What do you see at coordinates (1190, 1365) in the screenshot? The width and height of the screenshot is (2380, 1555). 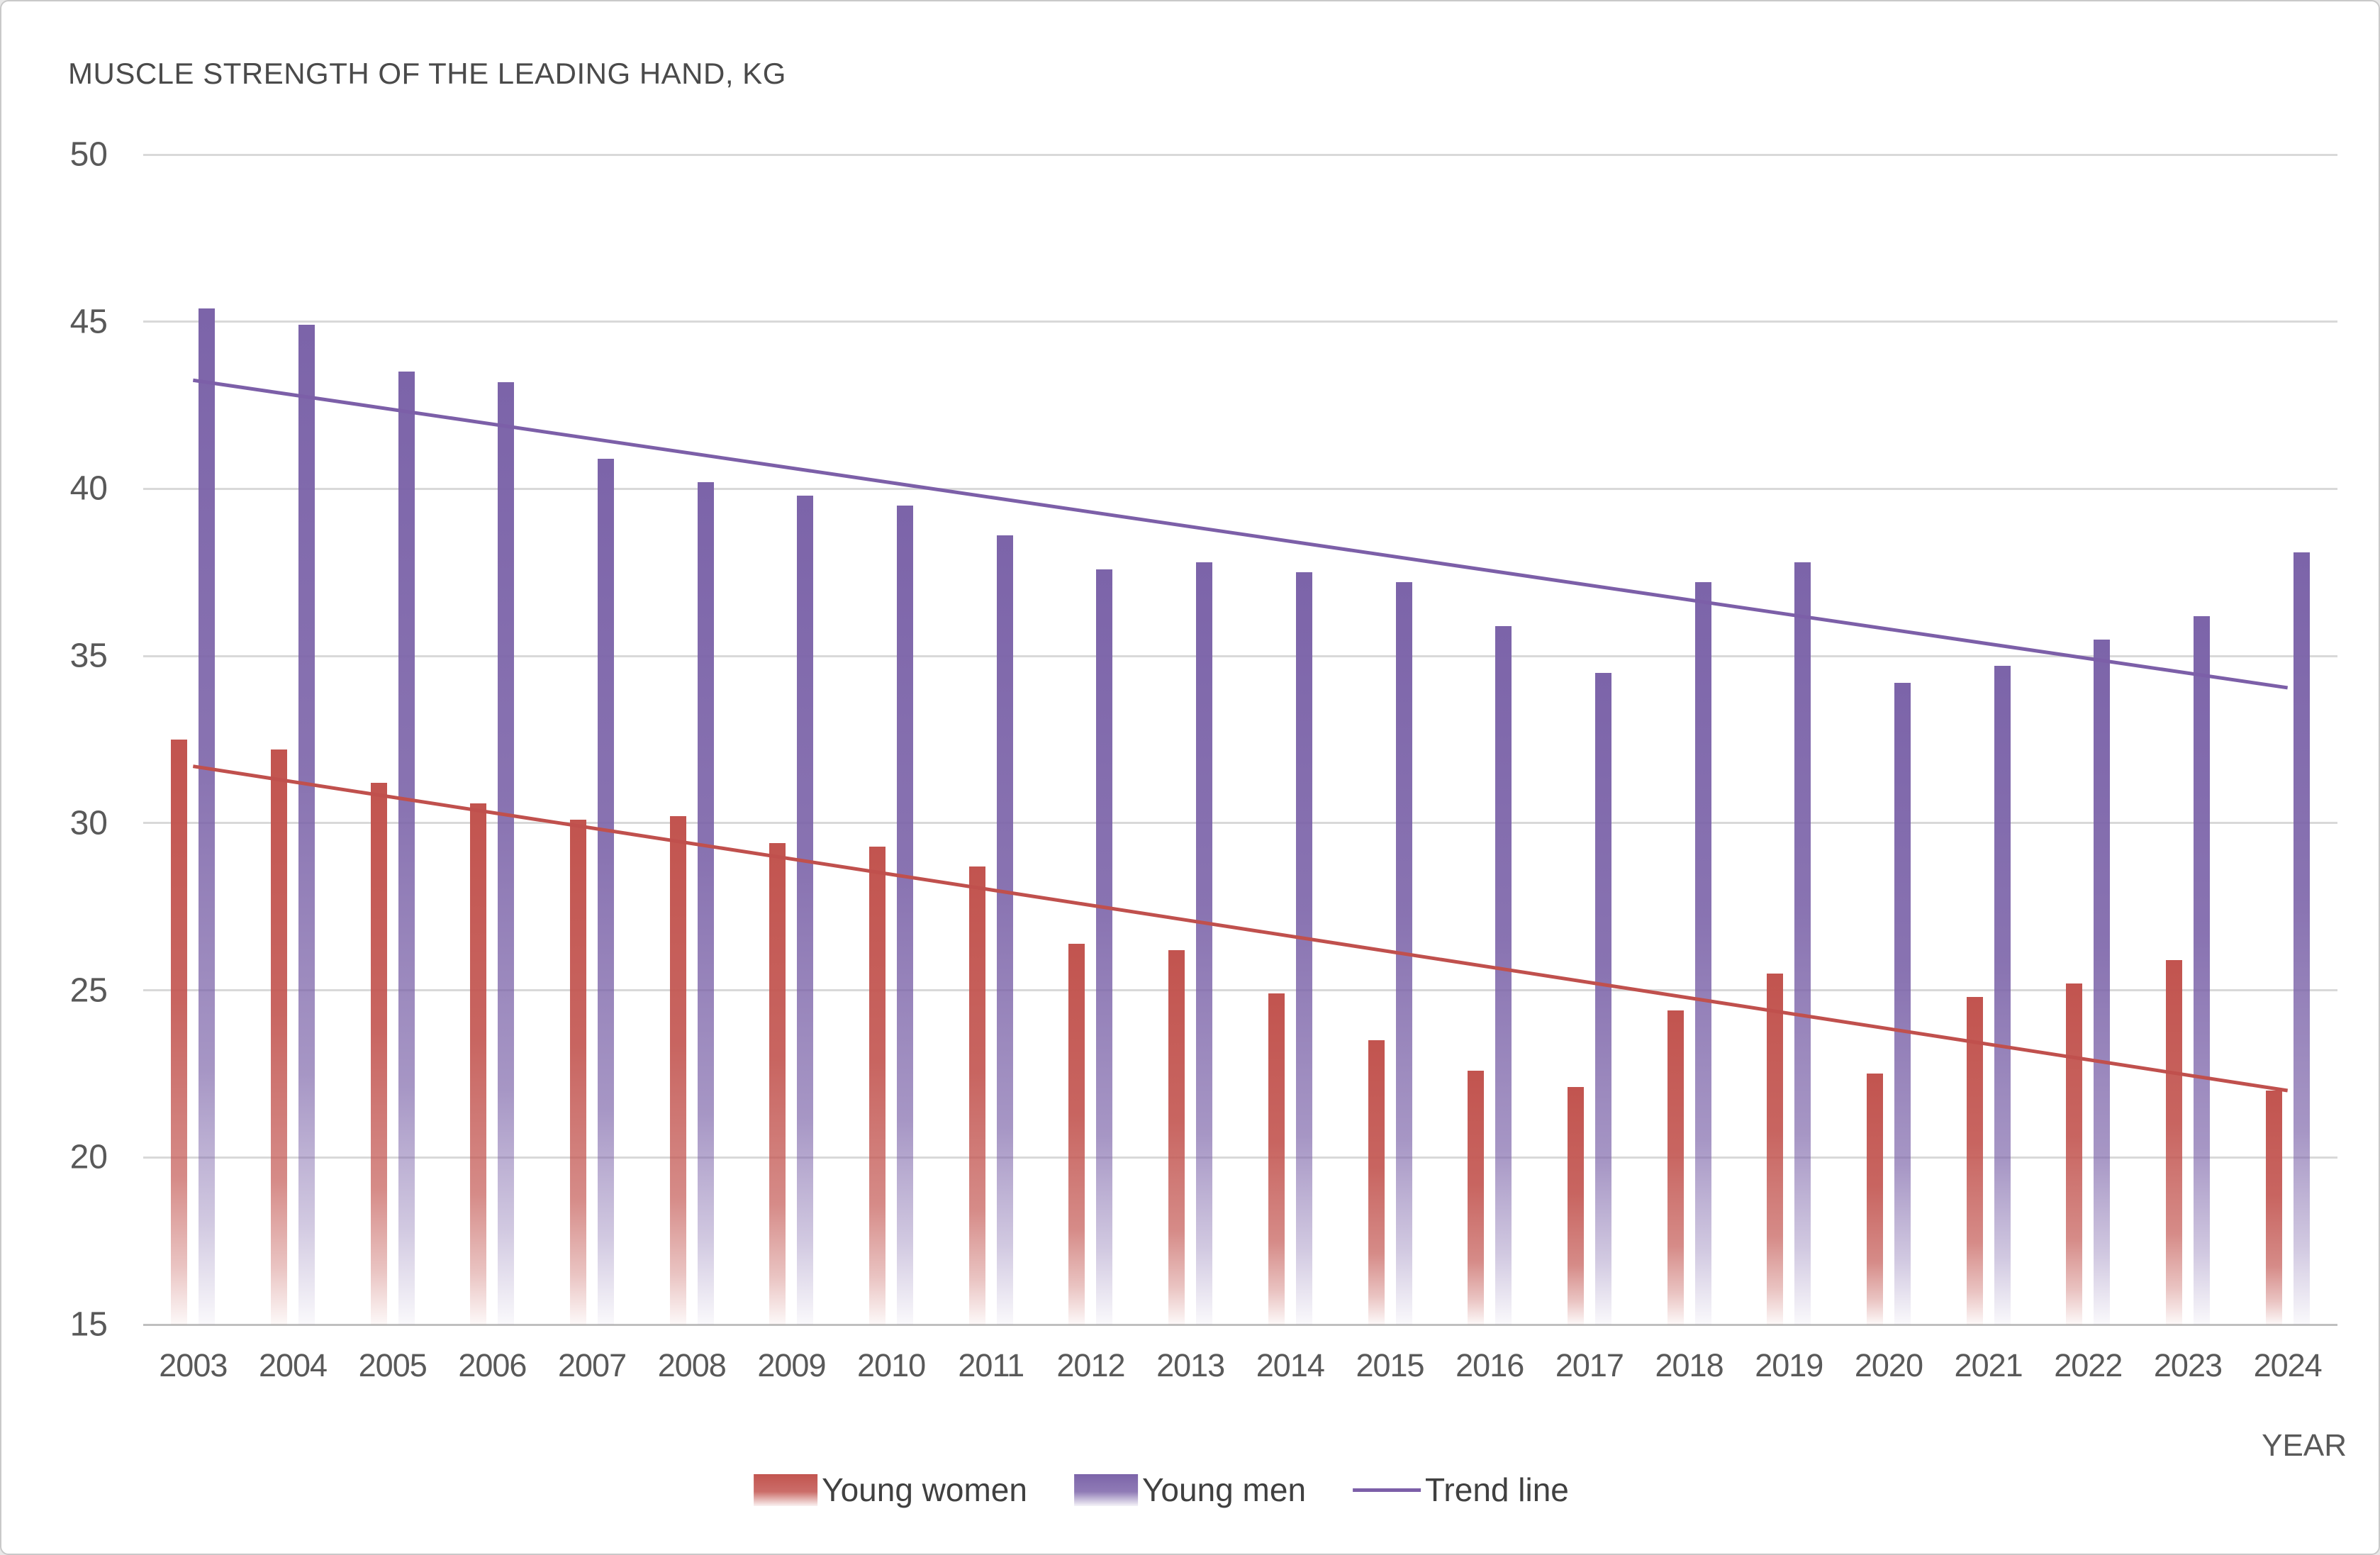 I see `x-tick-label-2013: 2013` at bounding box center [1190, 1365].